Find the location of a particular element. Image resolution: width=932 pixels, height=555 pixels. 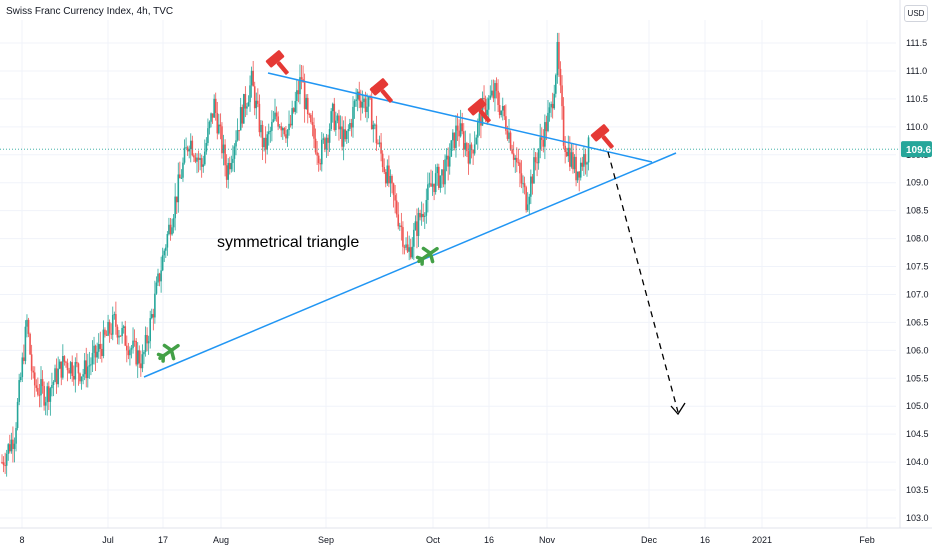

x-tick-label: 16 is located at coordinates (489, 540).